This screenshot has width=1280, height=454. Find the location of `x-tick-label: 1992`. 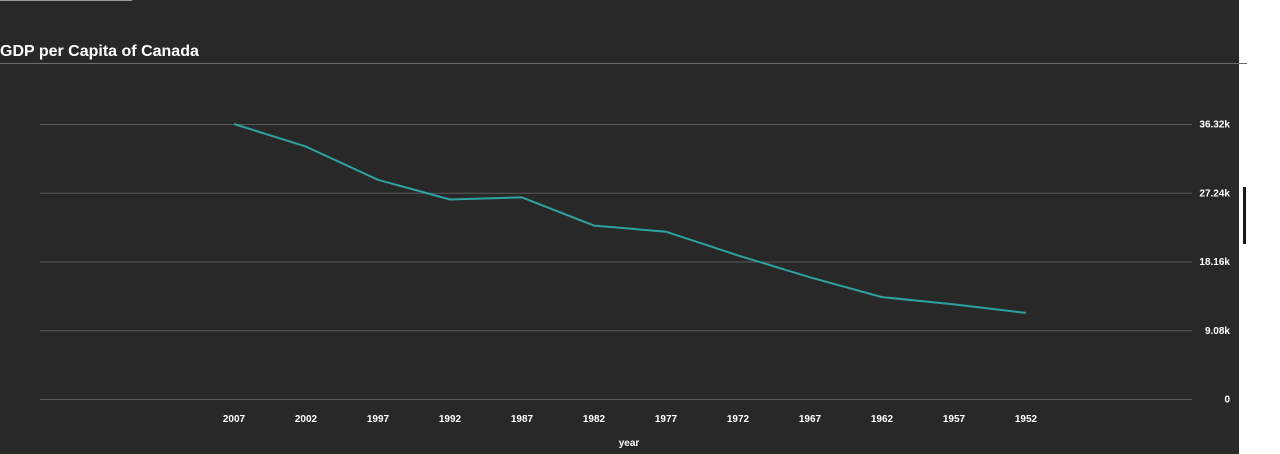

x-tick-label: 1992 is located at coordinates (450, 419).